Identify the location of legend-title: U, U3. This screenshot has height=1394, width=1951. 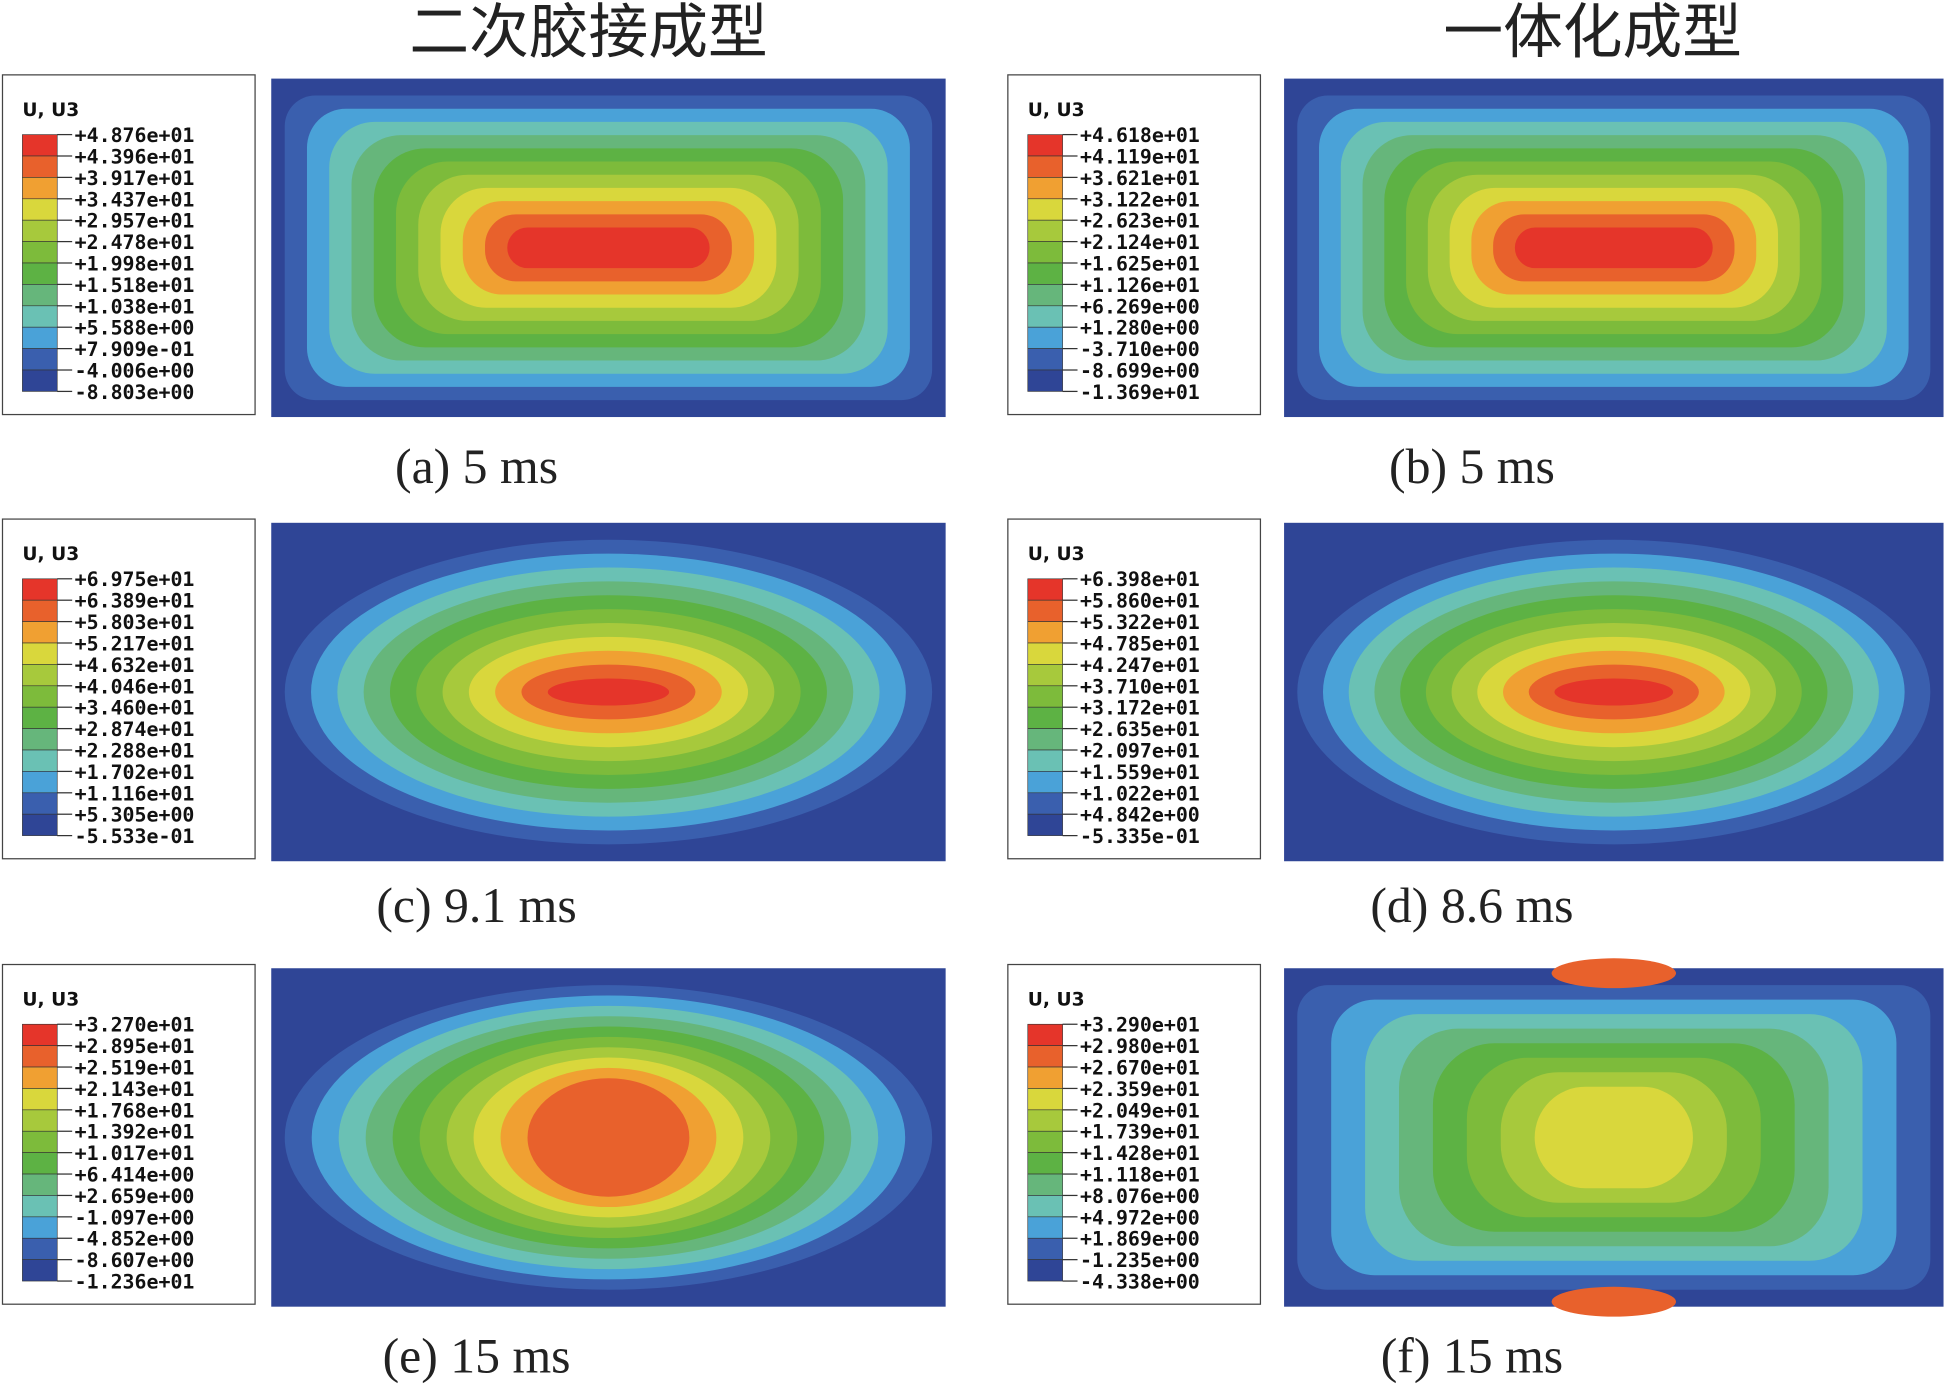
(1056, 110).